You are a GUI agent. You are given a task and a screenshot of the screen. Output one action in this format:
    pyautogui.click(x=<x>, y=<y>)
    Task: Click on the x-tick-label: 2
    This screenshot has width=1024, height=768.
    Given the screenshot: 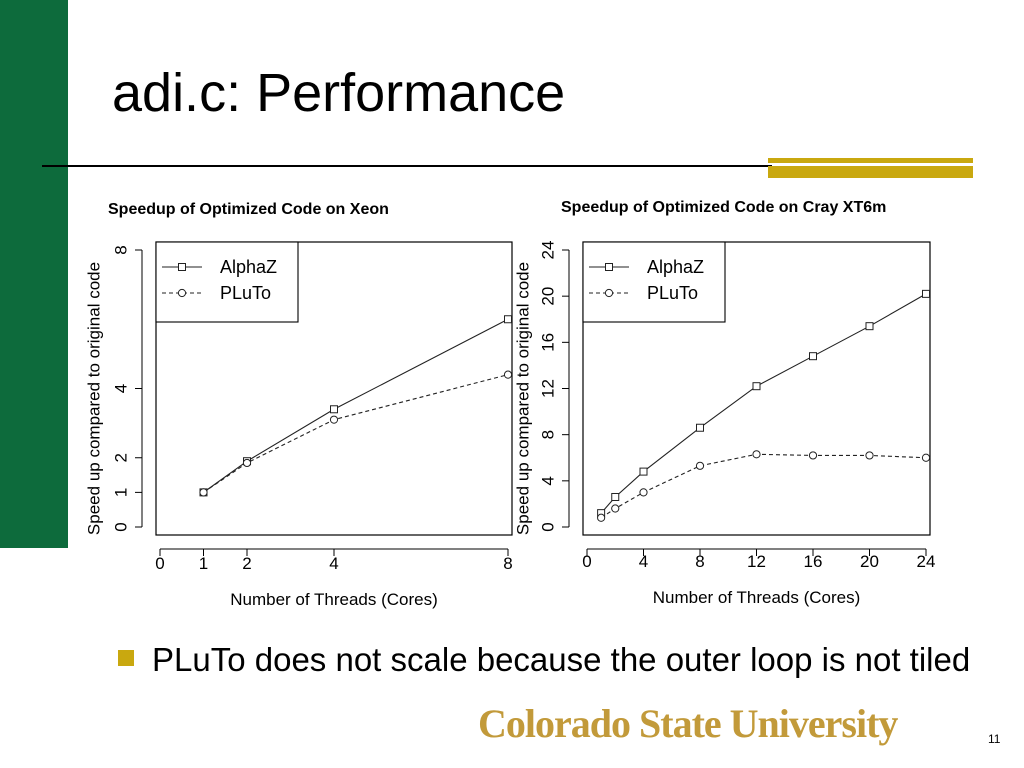 What is the action you would take?
    pyautogui.click(x=246, y=563)
    